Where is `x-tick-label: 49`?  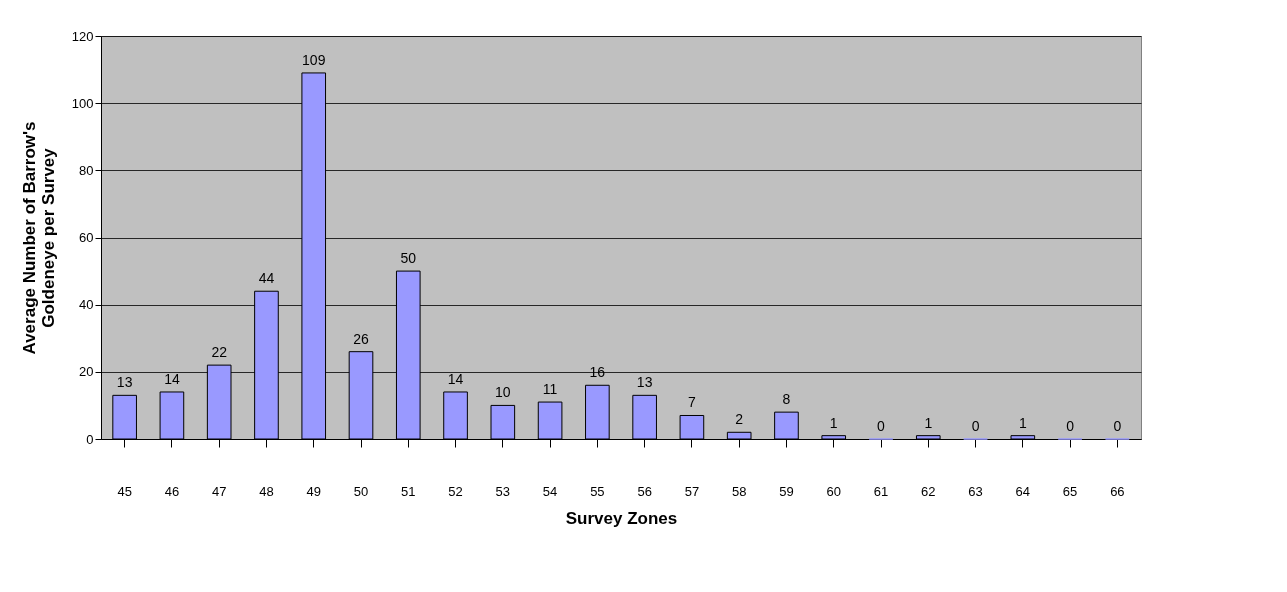
x-tick-label: 49 is located at coordinates (313, 491).